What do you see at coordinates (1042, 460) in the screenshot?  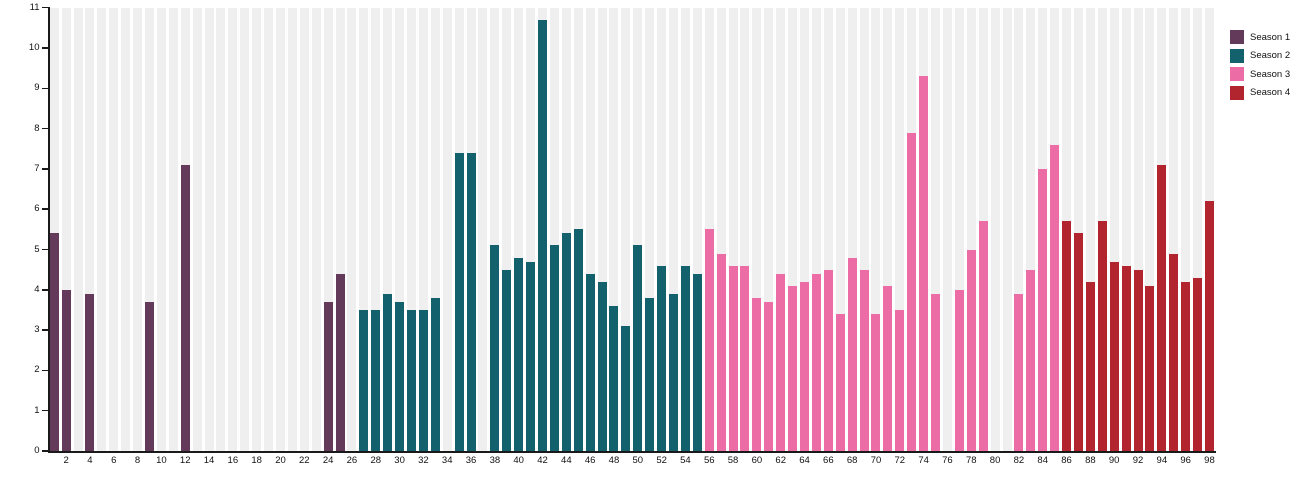 I see `x-axis-label-84: 84` at bounding box center [1042, 460].